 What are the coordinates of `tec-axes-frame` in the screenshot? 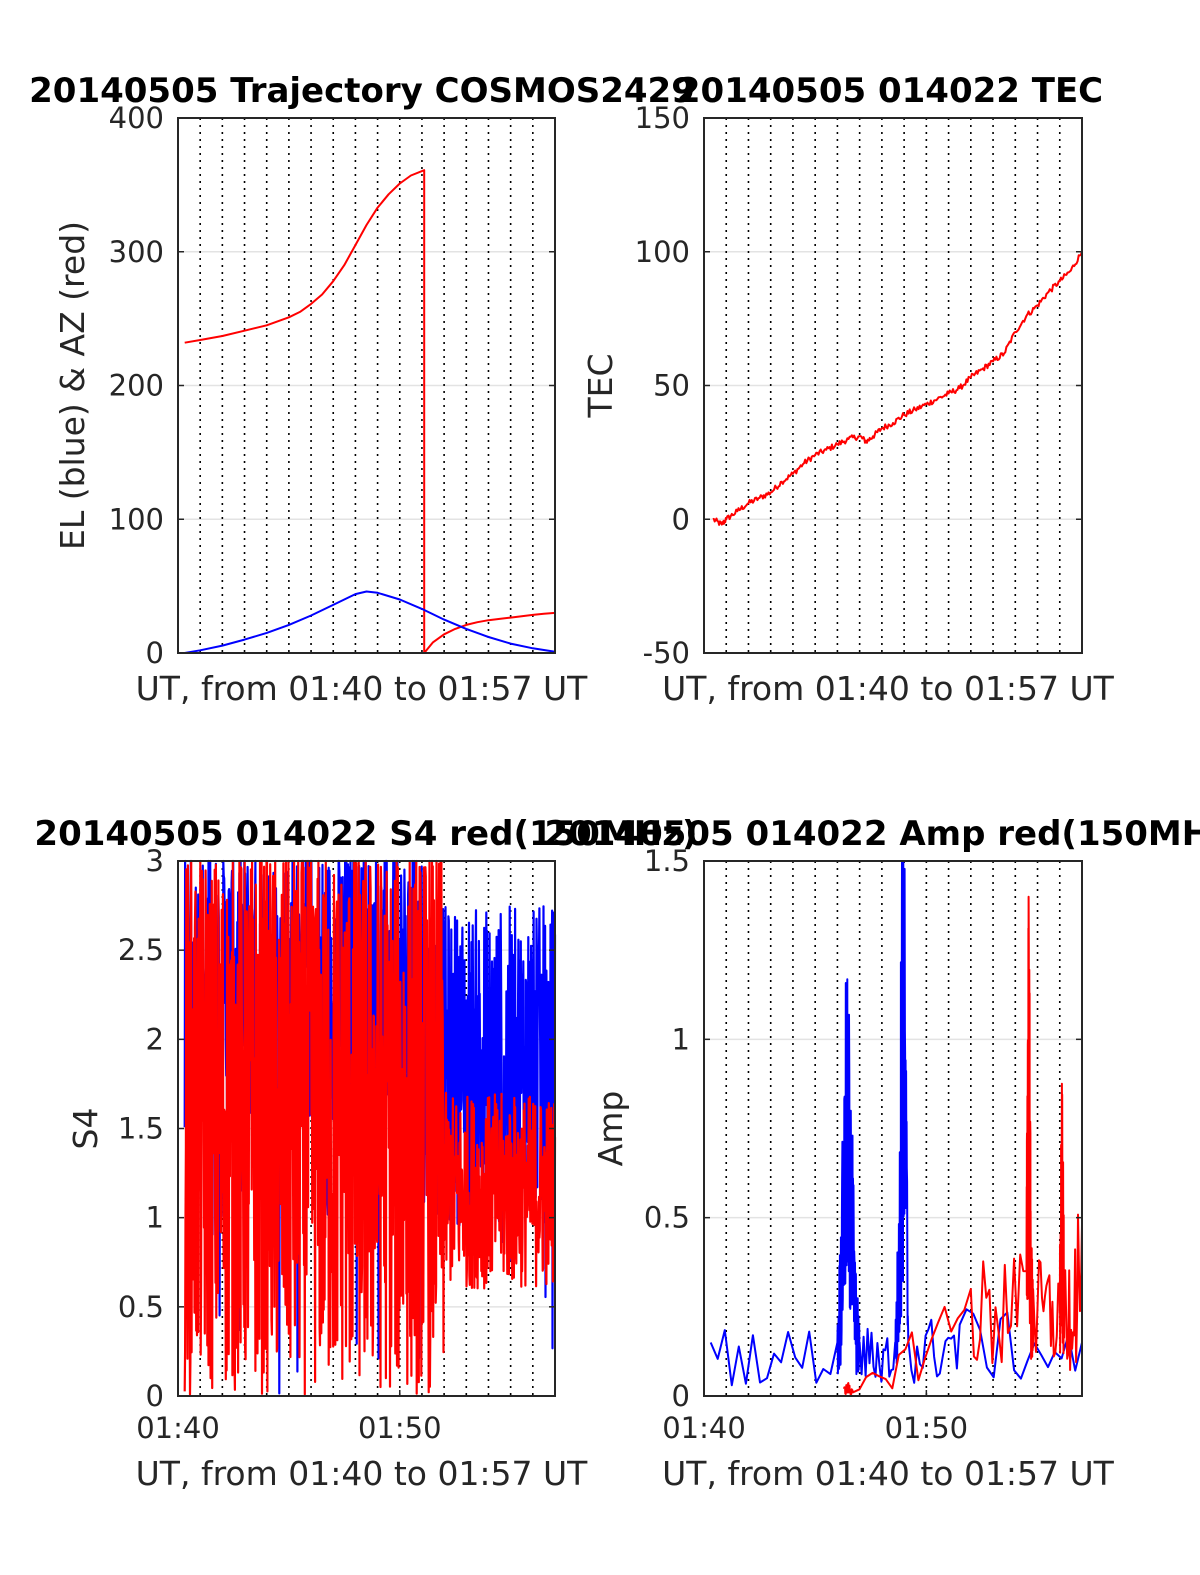 It's located at (893, 385).